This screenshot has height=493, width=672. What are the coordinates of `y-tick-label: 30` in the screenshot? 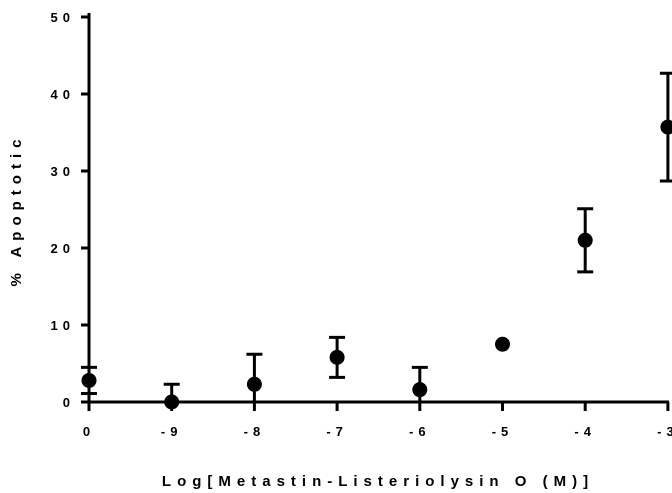 It's located at (63, 171).